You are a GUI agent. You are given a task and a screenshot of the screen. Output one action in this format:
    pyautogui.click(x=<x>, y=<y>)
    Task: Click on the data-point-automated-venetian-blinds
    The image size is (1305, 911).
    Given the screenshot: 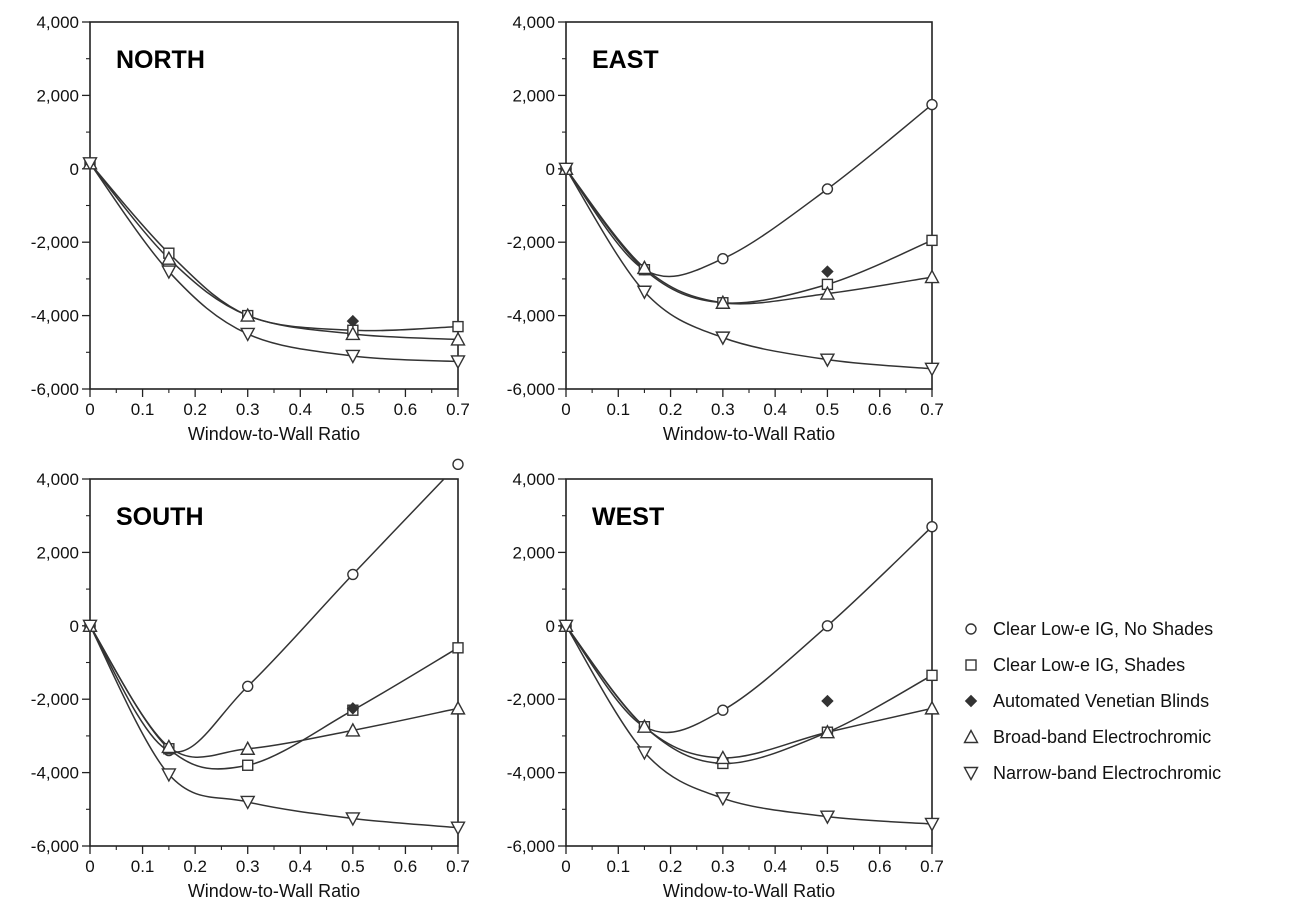 What is the action you would take?
    pyautogui.click(x=827, y=701)
    